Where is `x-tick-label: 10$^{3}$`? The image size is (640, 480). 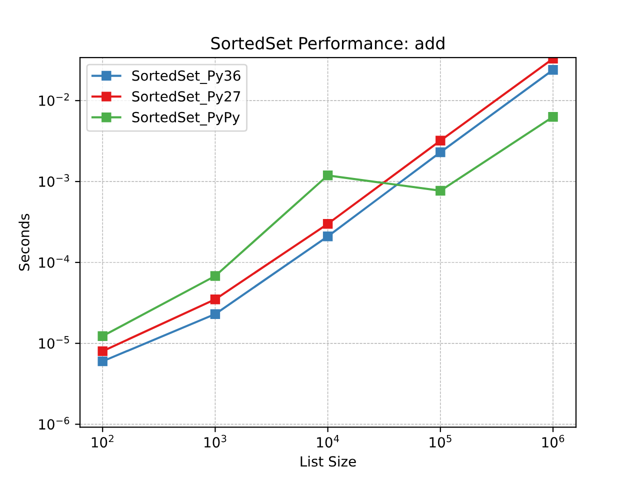 x-tick-label: 10$^{3}$ is located at coordinates (215, 441).